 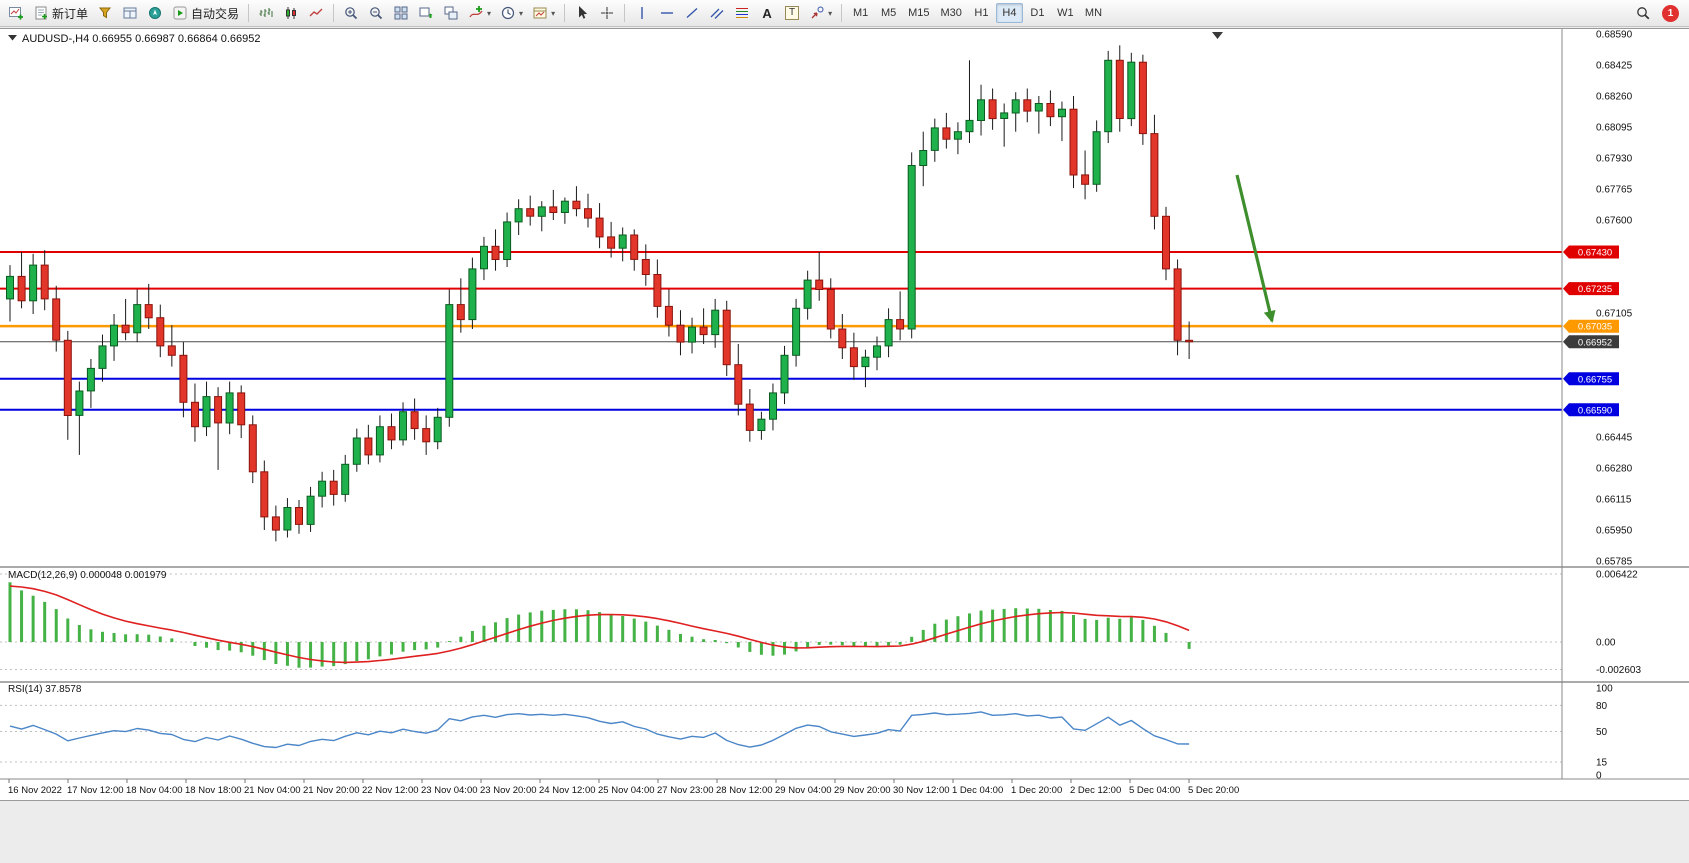 I want to click on vertical-line-icon, so click(x=642, y=13).